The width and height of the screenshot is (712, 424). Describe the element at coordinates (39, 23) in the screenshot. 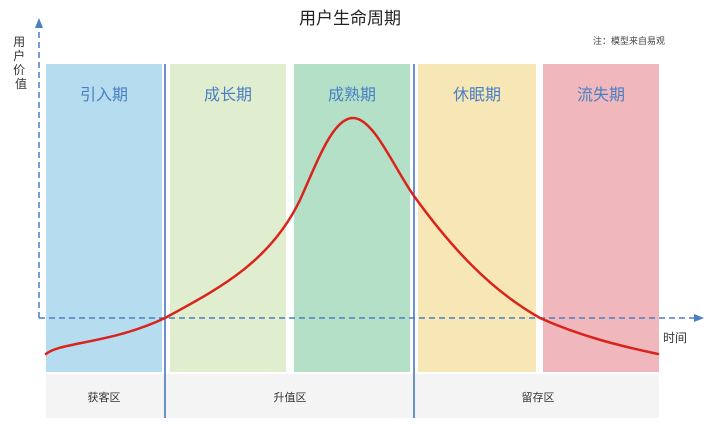

I see `y-axis-arrow-icon` at that location.